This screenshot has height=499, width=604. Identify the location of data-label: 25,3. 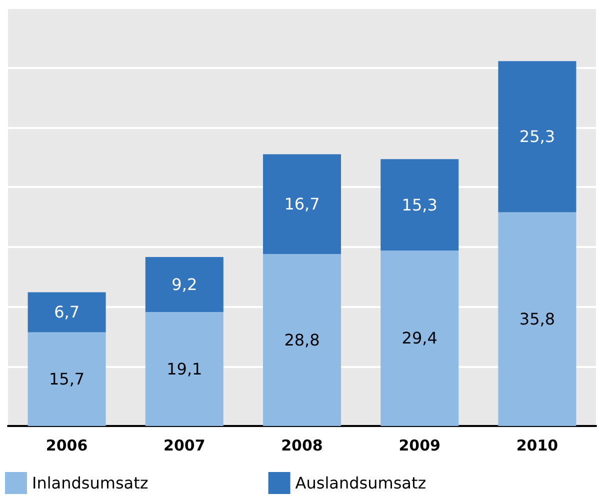
(537, 136).